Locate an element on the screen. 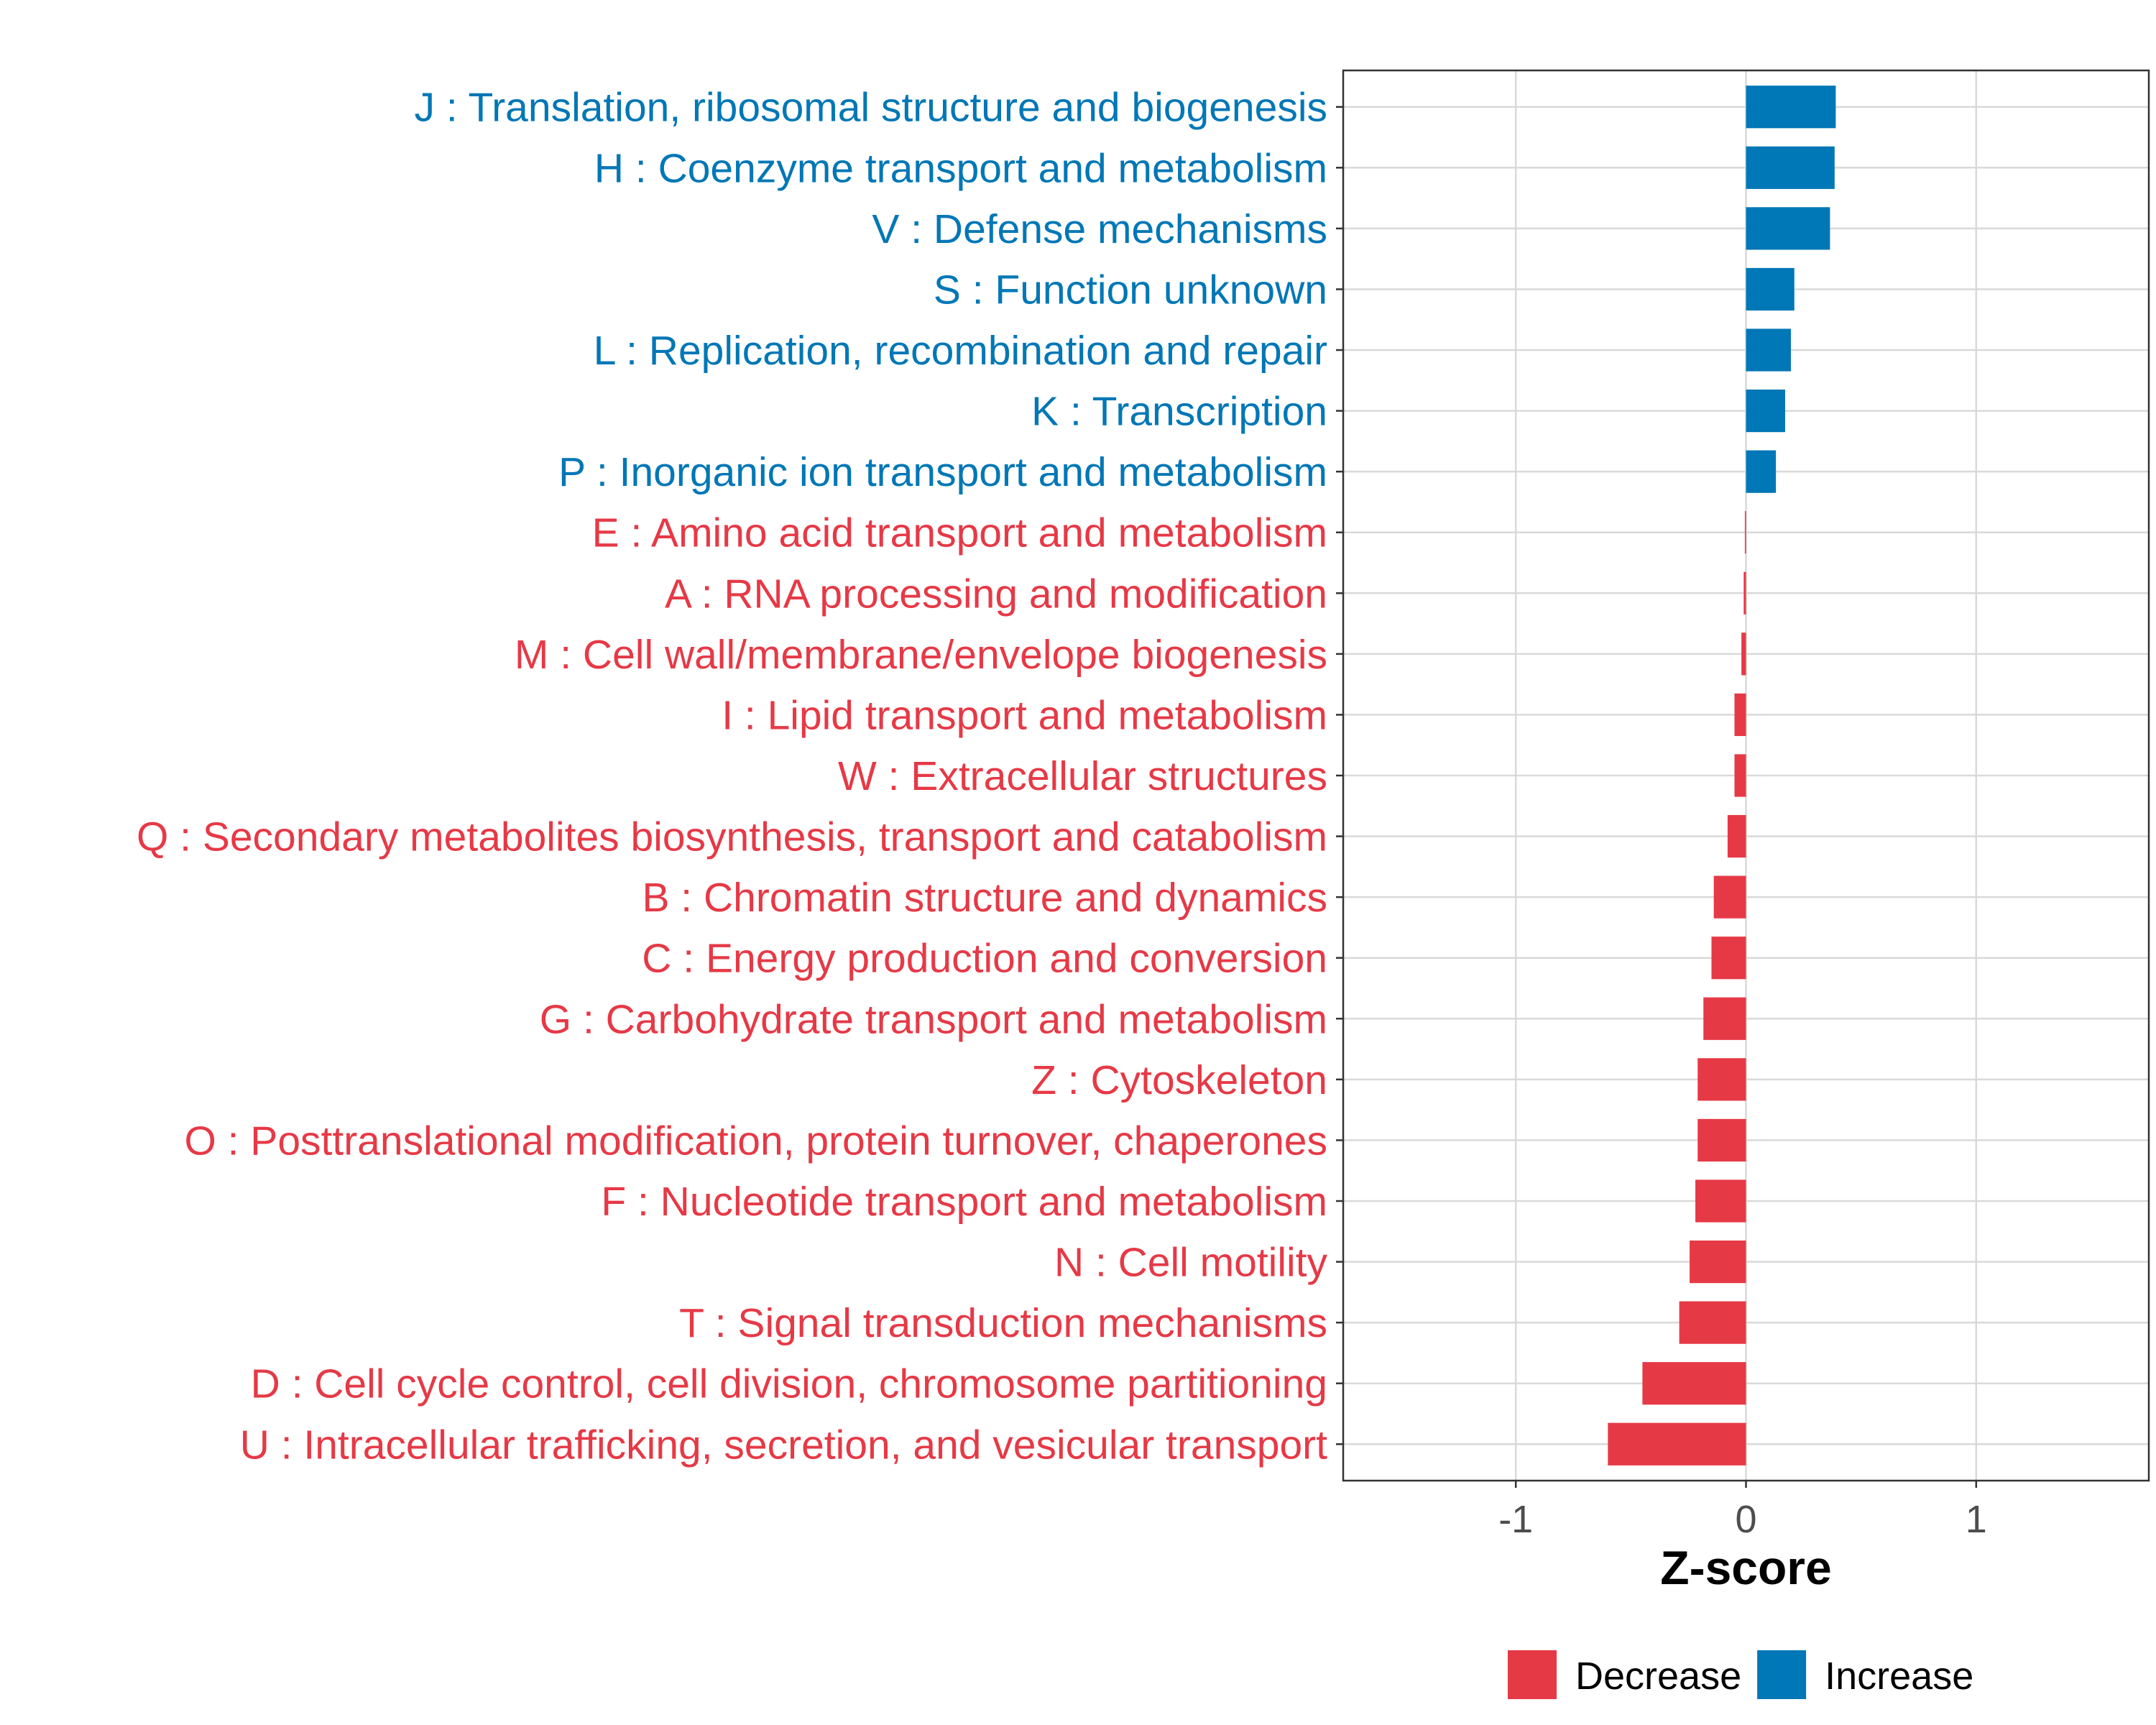 The image size is (2156, 1725). bar-g is located at coordinates (1725, 1018).